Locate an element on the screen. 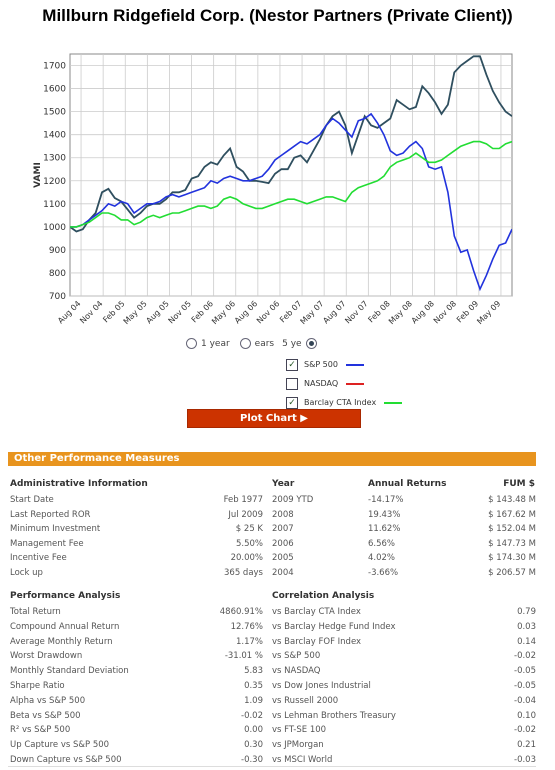 Image resolution: width=555 pixels, height=770 pixels. plot-chart-button: Plot Chart ▶ is located at coordinates (274, 418).